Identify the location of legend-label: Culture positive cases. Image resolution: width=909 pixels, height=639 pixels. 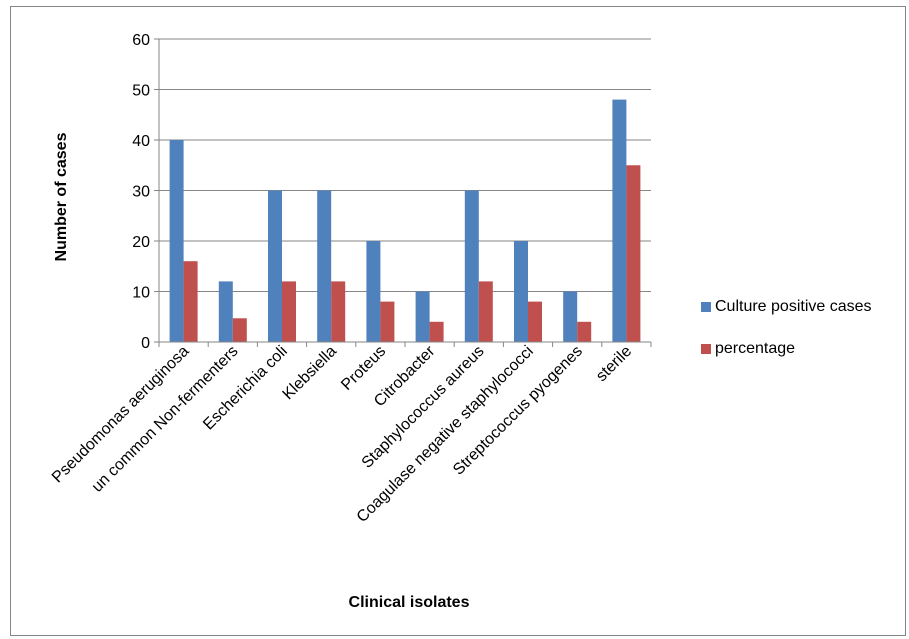
(793, 306).